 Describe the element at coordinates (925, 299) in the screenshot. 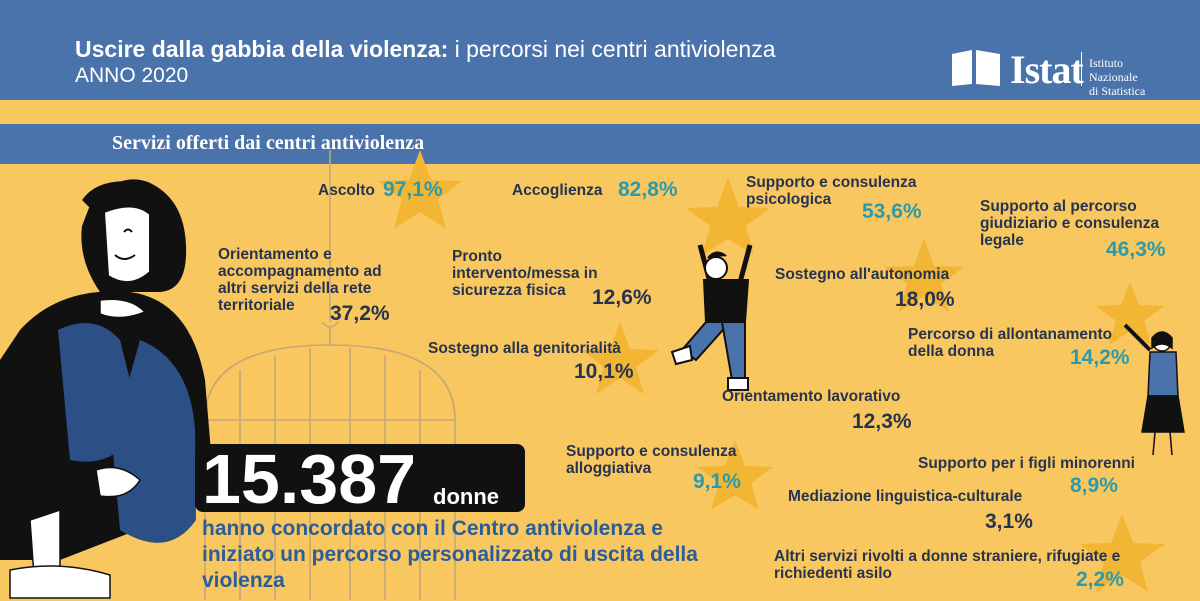

I see `service-value: 18,0%` at that location.